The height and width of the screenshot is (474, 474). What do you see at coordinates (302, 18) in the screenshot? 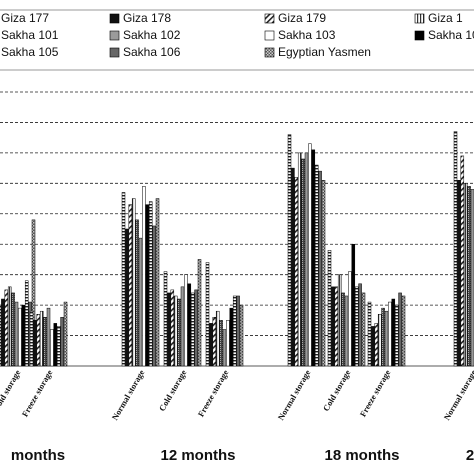
I see `legend-label: Giza 179` at bounding box center [302, 18].